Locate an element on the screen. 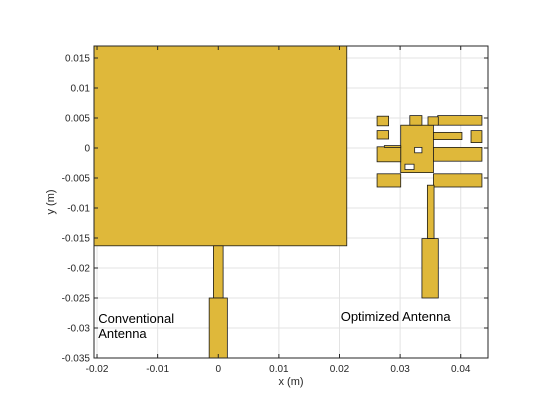 The image size is (560, 420). optimized-block-right-d is located at coordinates (460, 120).